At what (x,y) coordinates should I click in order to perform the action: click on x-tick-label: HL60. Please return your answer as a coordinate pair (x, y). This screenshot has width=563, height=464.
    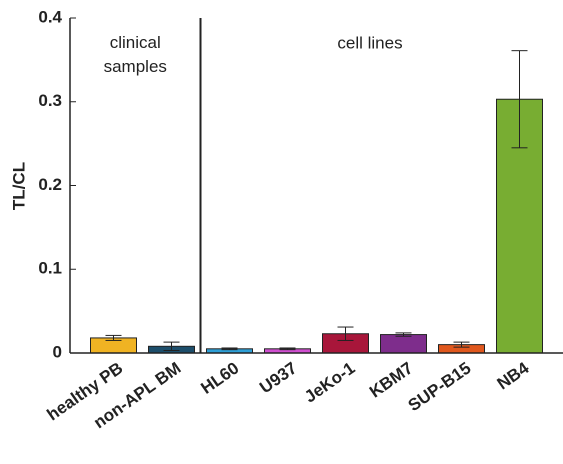
    Looking at the image, I should click on (219, 377).